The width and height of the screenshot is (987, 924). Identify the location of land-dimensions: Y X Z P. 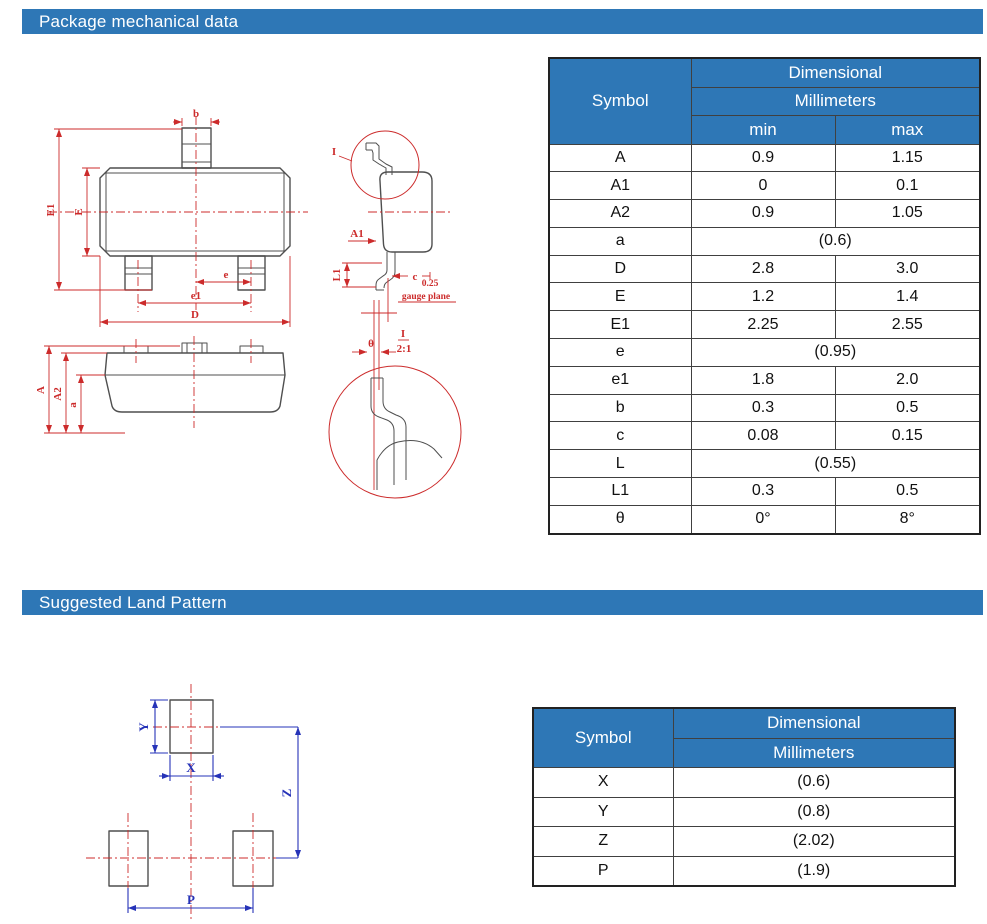
(214, 806).